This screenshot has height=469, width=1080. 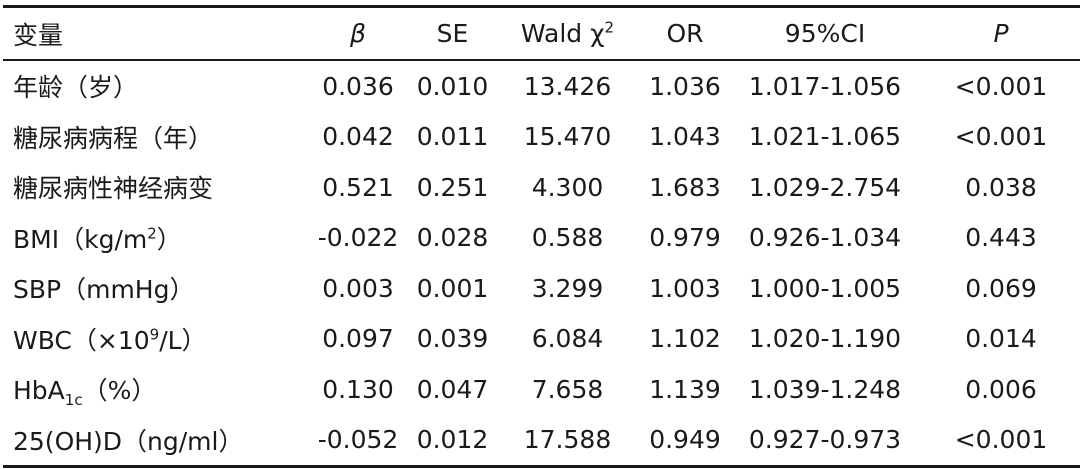 What do you see at coordinates (825, 440) in the screenshot?
I see `row-ci: 0.927-0.973` at bounding box center [825, 440].